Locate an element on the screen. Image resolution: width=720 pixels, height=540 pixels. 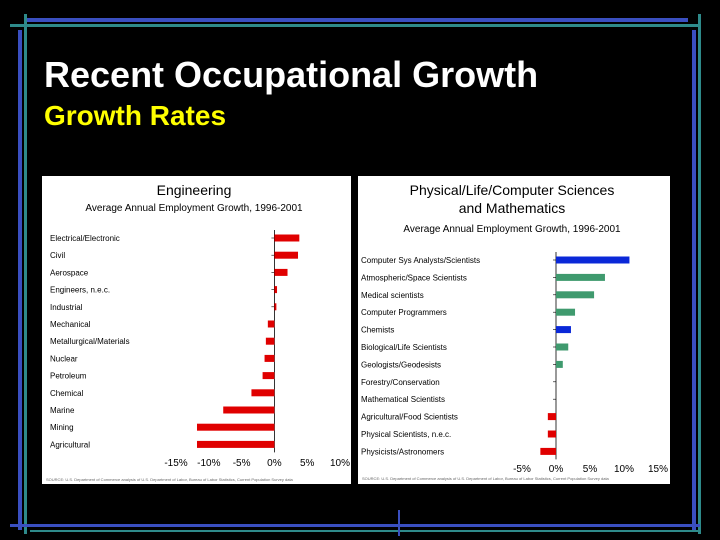
category-label: Biological/Life Scientists is located at coordinates (404, 347).